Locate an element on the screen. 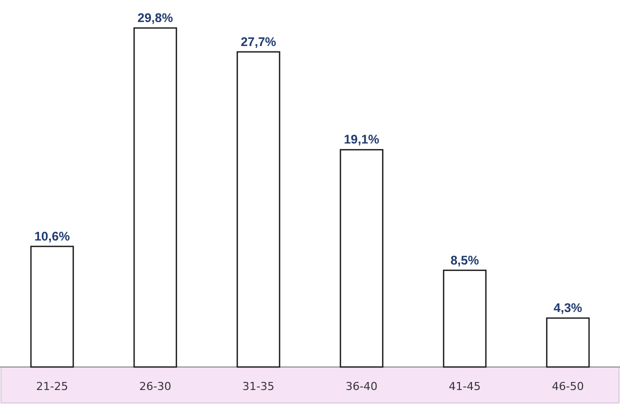 This screenshot has width=620, height=405. data-label: 29,8% is located at coordinates (155, 18).